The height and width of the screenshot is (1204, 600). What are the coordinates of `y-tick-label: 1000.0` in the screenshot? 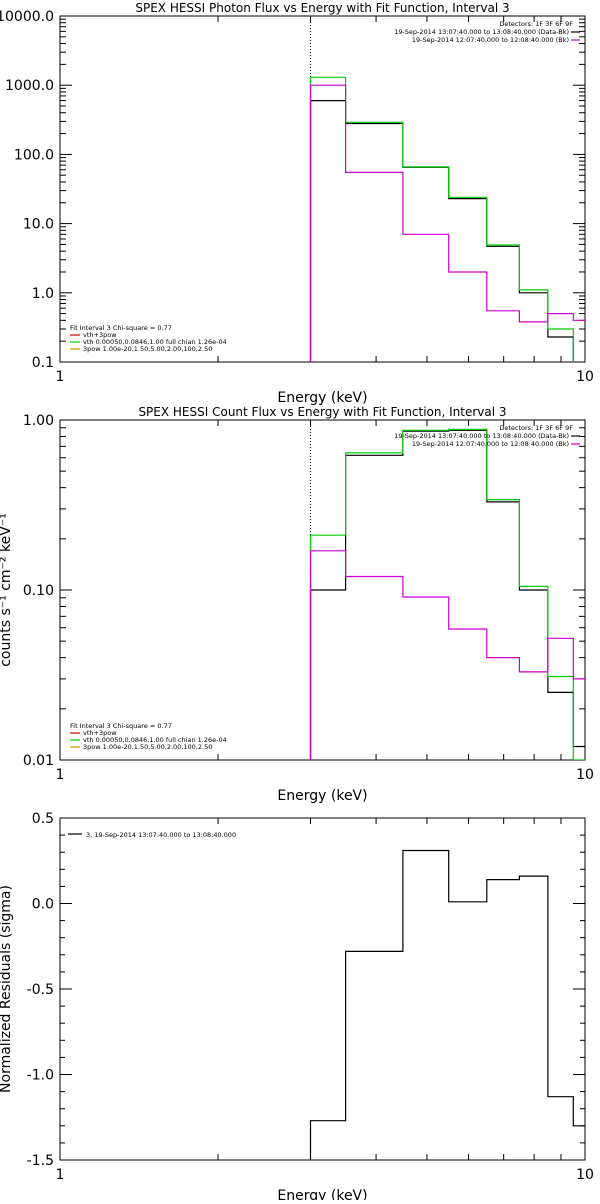 It's located at (29, 86).